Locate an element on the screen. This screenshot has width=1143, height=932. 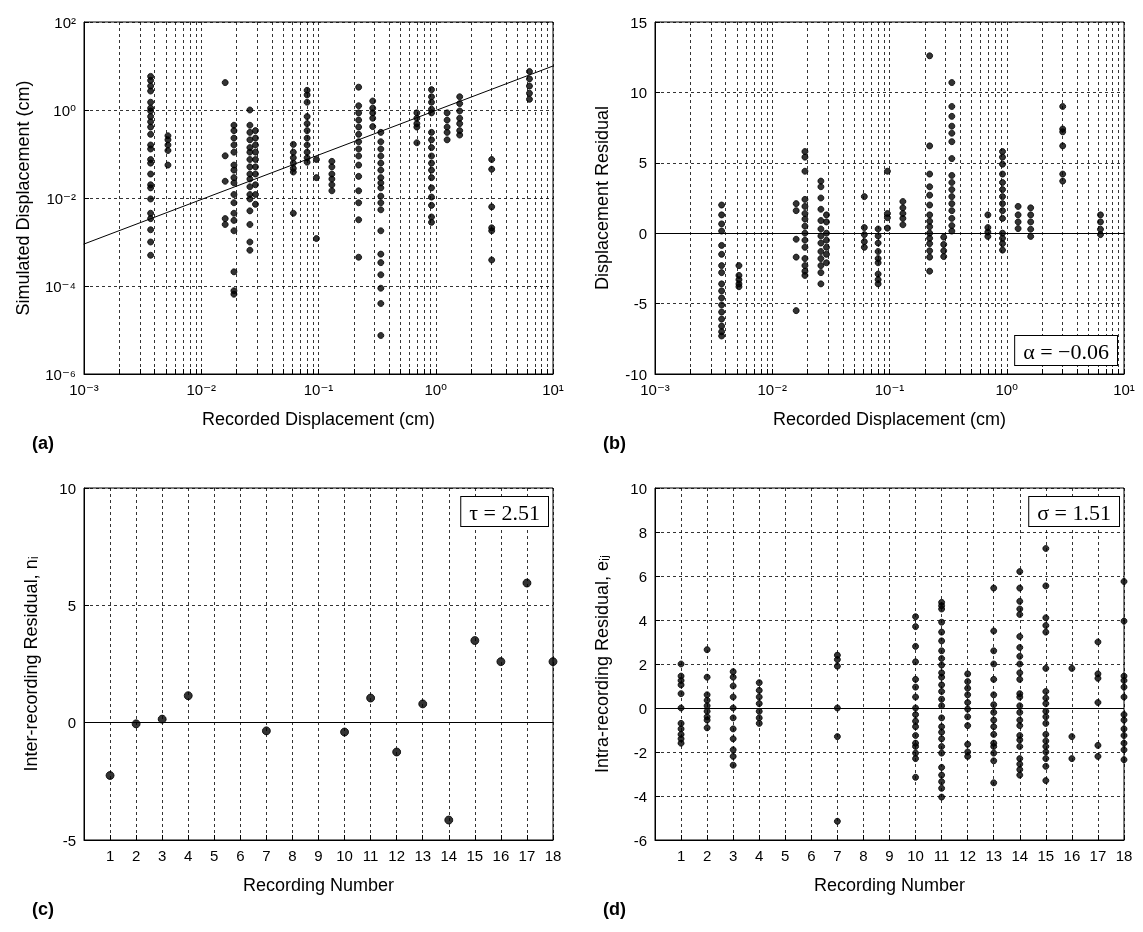
y-axis-title: Displacement Residual is located at coordinates (602, 198).